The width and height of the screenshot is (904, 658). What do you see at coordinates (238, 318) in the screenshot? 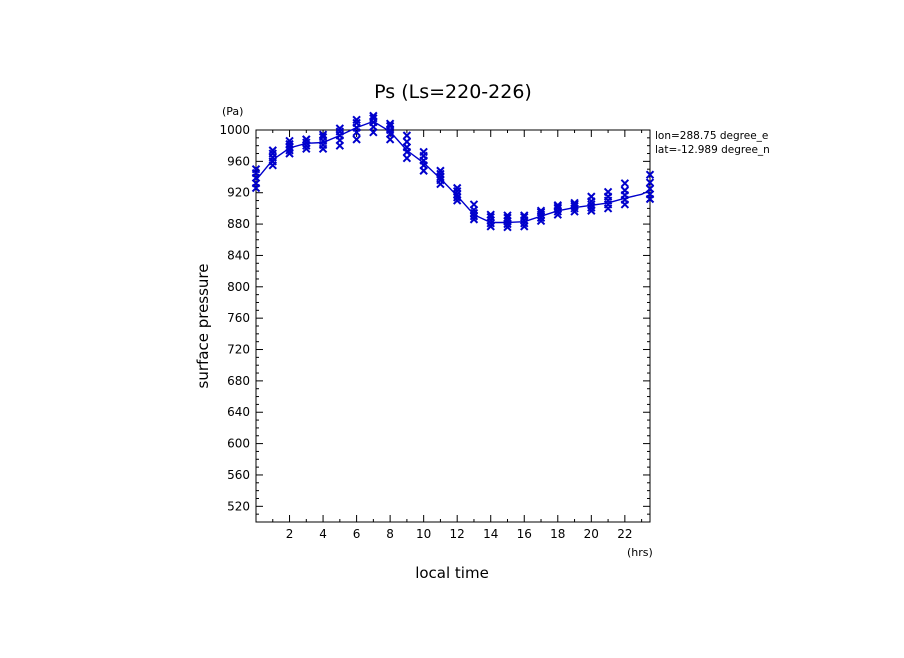
I see `y-tick-label: 760` at bounding box center [238, 318].